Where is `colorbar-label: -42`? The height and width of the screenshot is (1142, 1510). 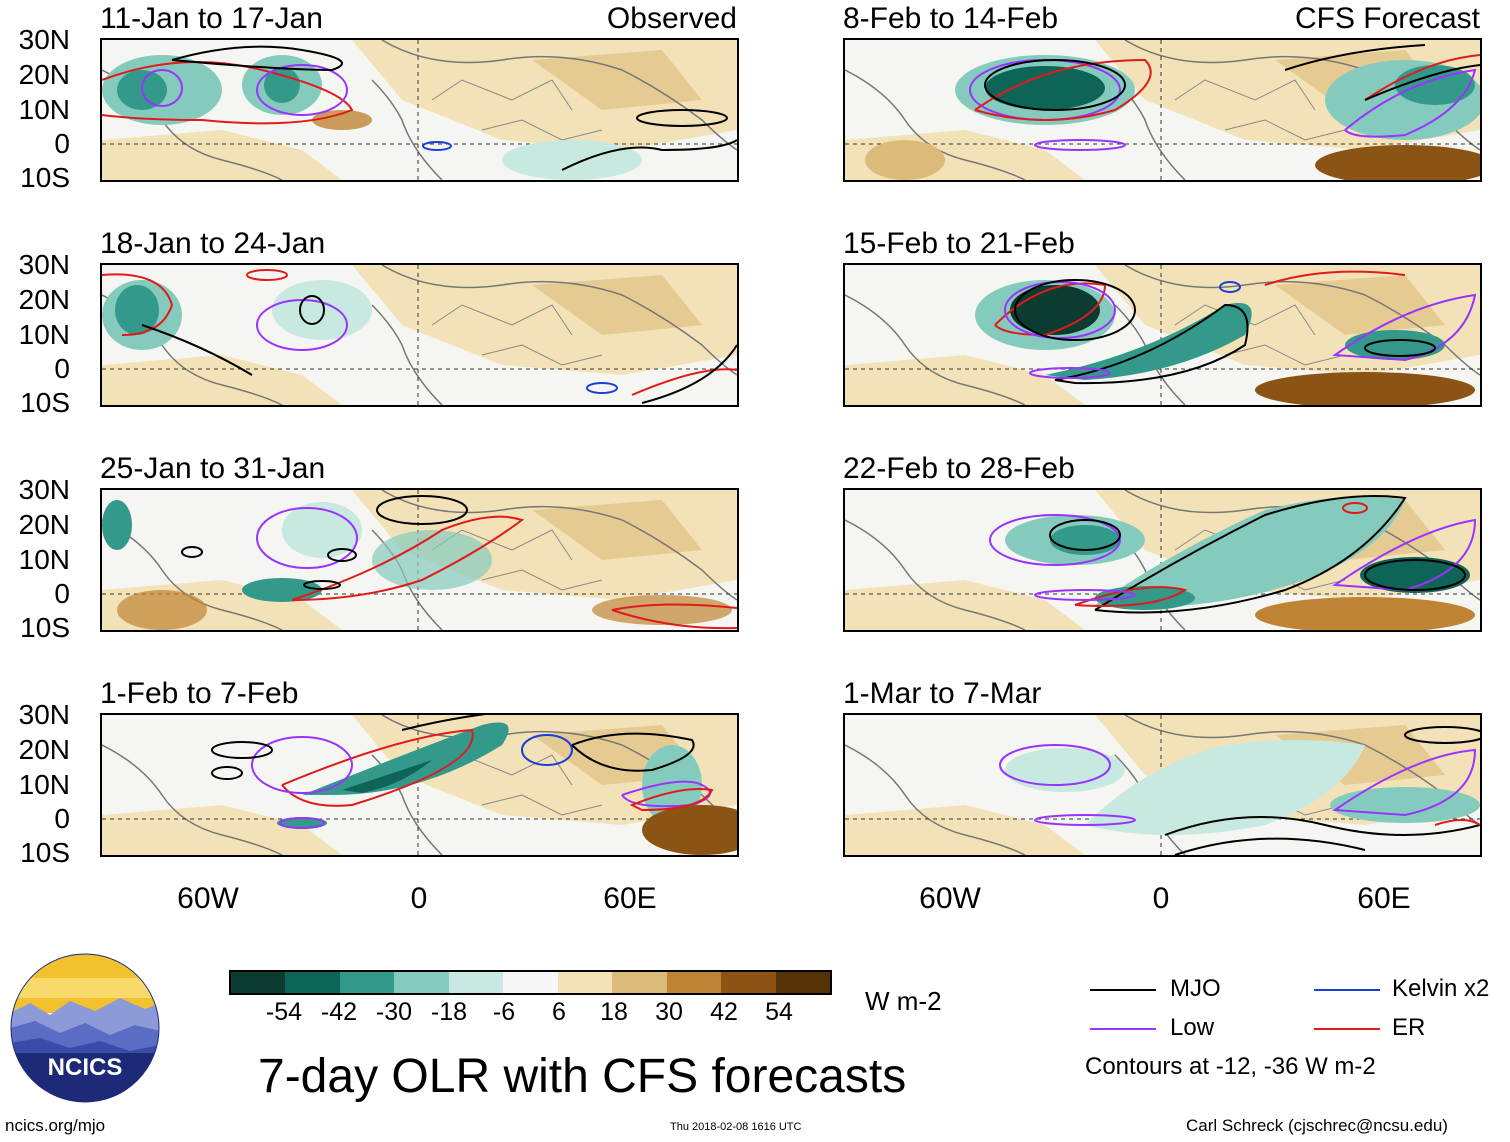
colorbar-label: -42 is located at coordinates (339, 1012).